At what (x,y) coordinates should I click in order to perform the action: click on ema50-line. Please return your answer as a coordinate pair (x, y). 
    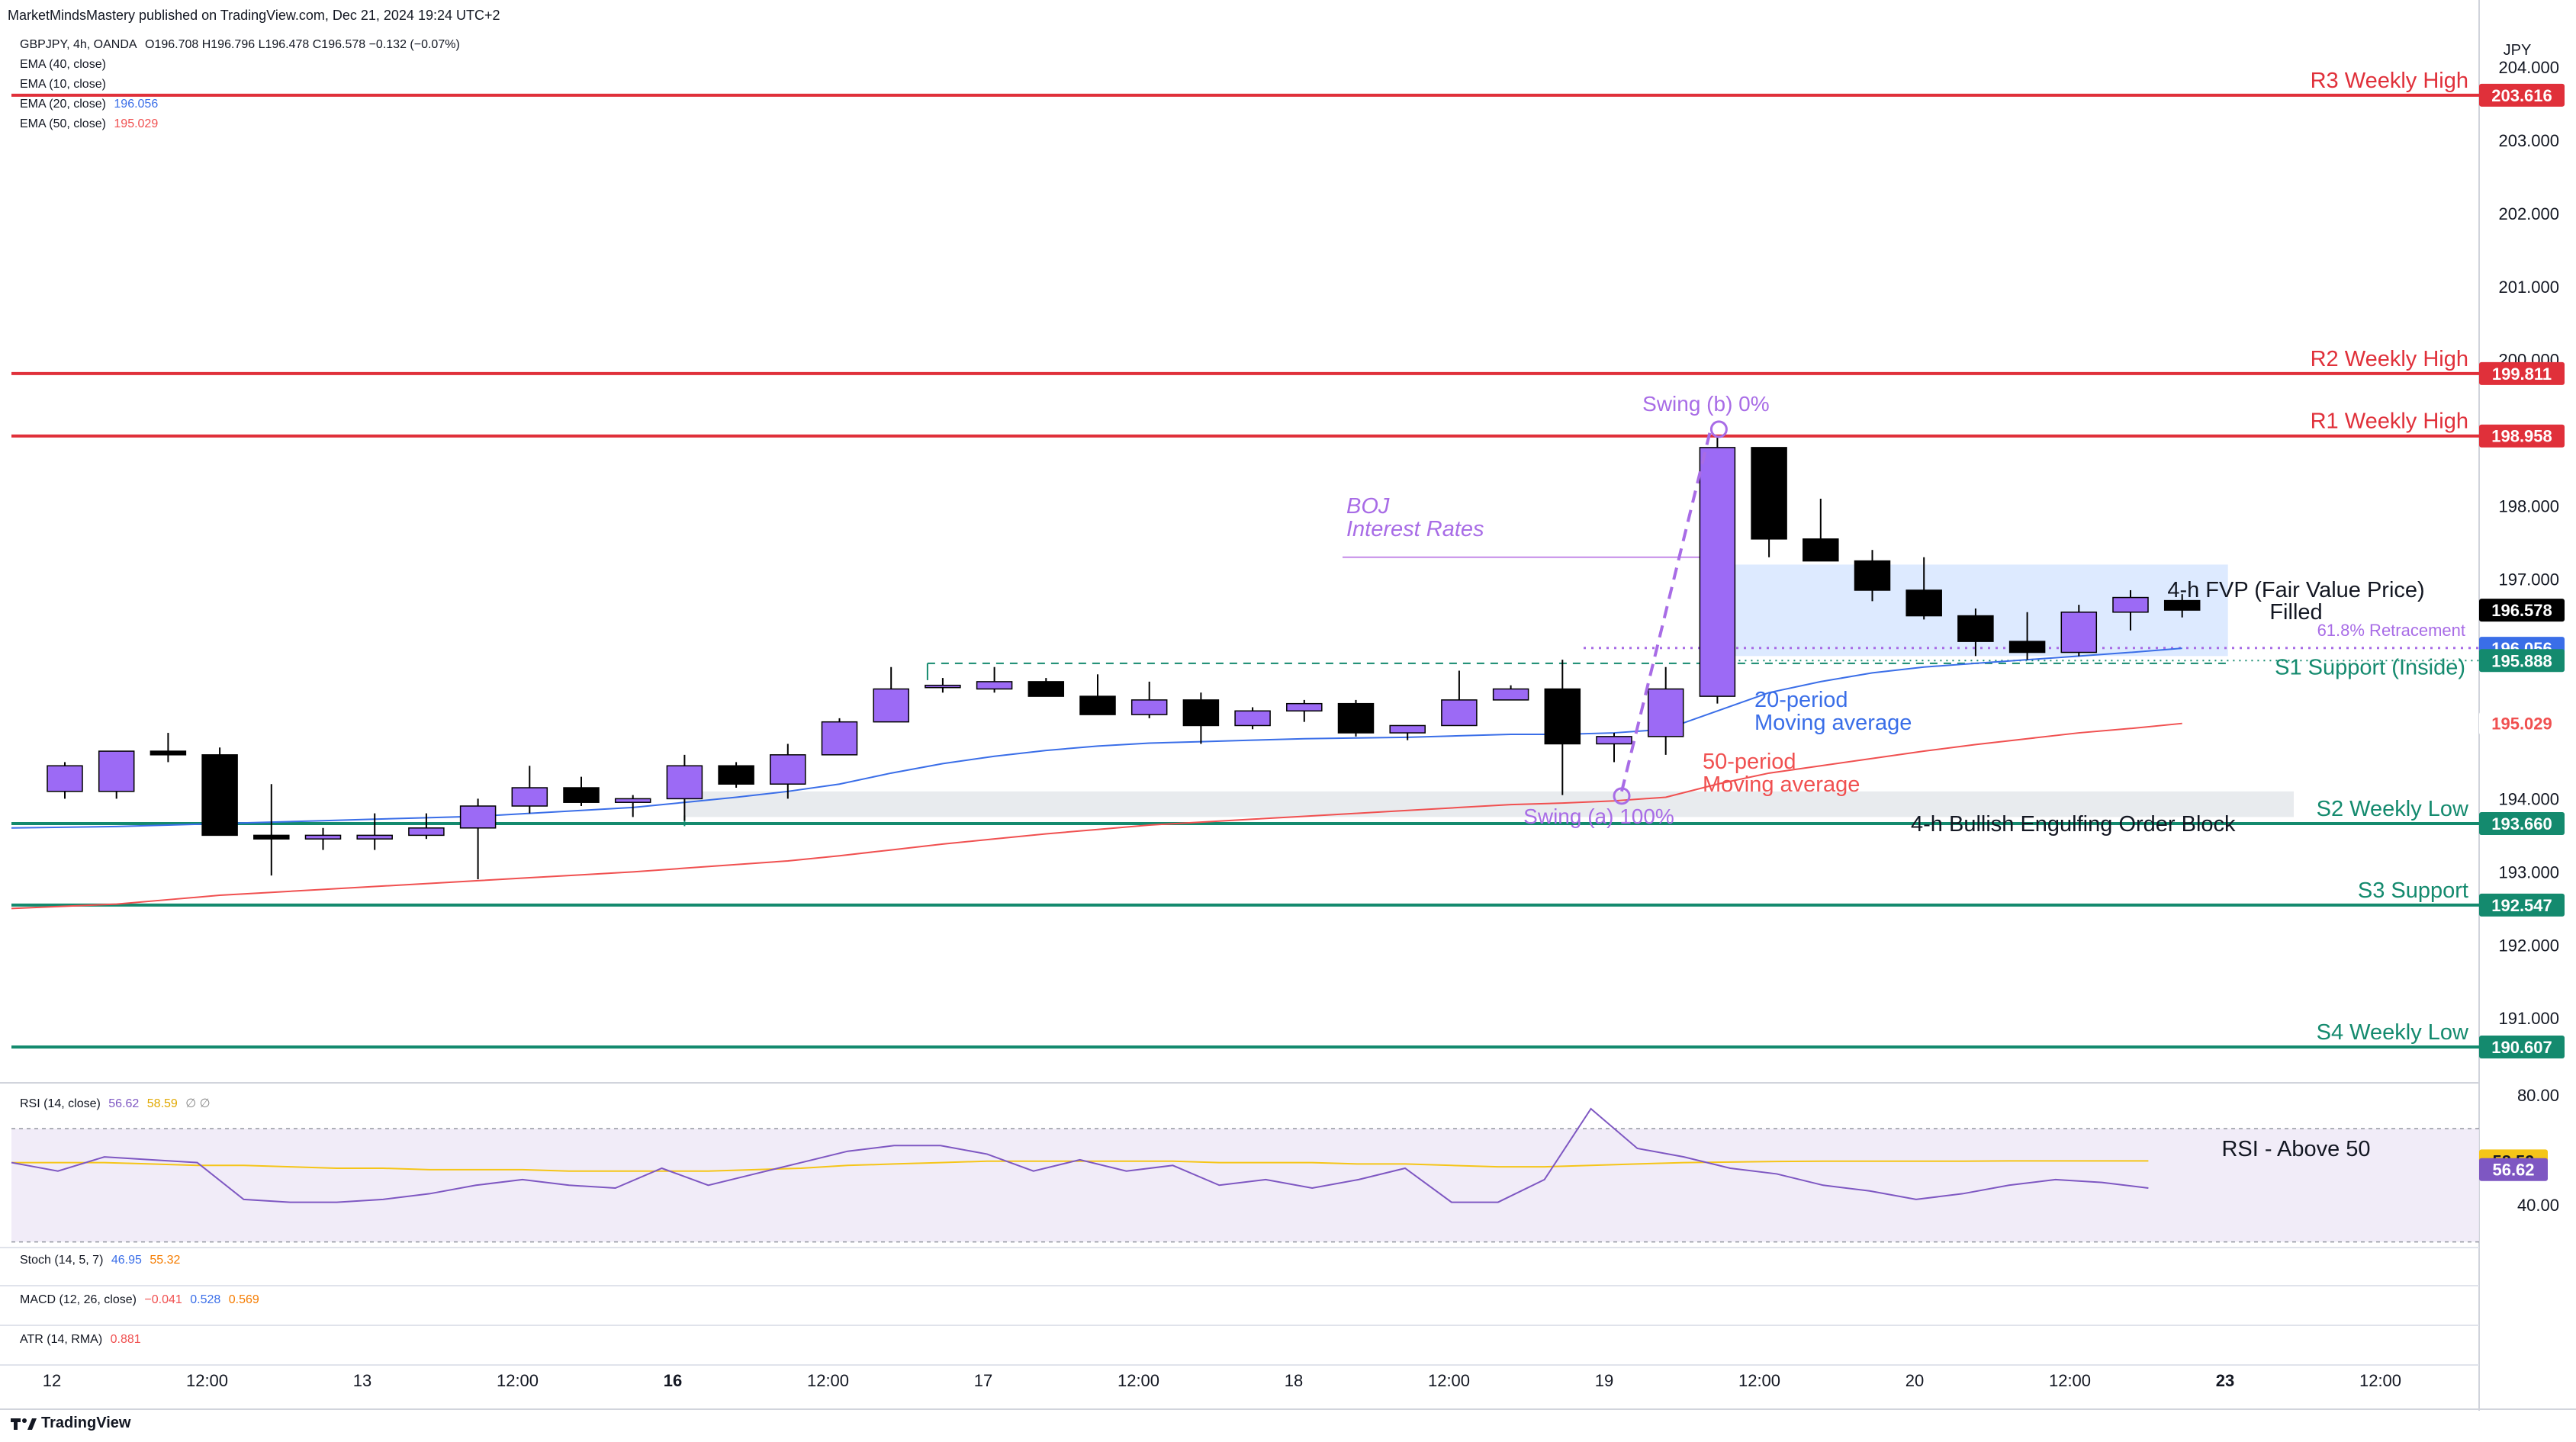
    Looking at the image, I should click on (1096, 816).